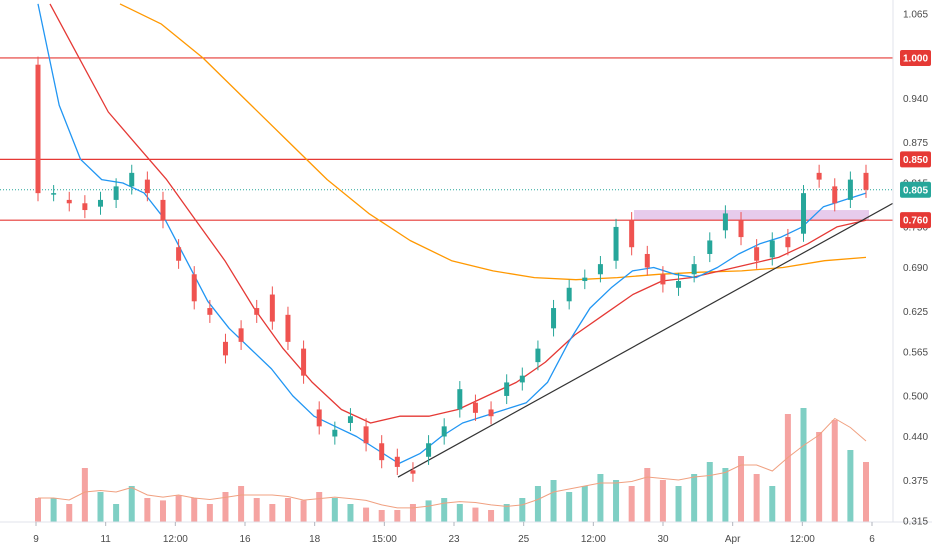 This screenshot has height=555, width=932. Describe the element at coordinates (872, 539) in the screenshot. I see `time-tick-label: 6` at that location.